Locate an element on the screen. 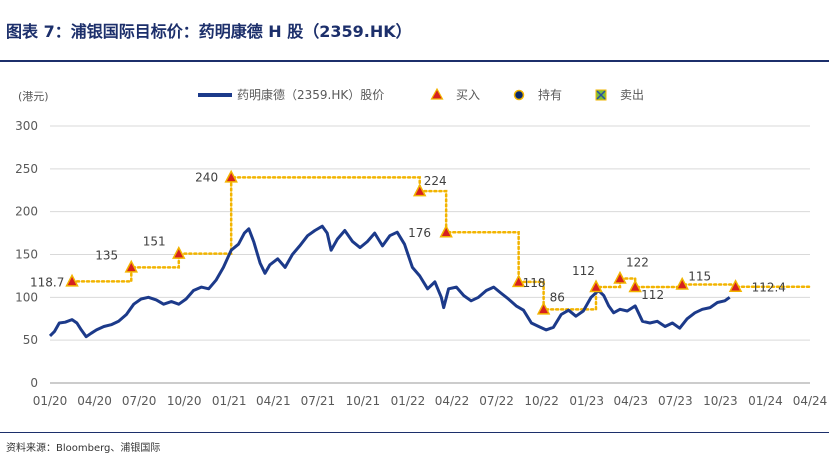  target-price-label: 122 is located at coordinates (637, 262).